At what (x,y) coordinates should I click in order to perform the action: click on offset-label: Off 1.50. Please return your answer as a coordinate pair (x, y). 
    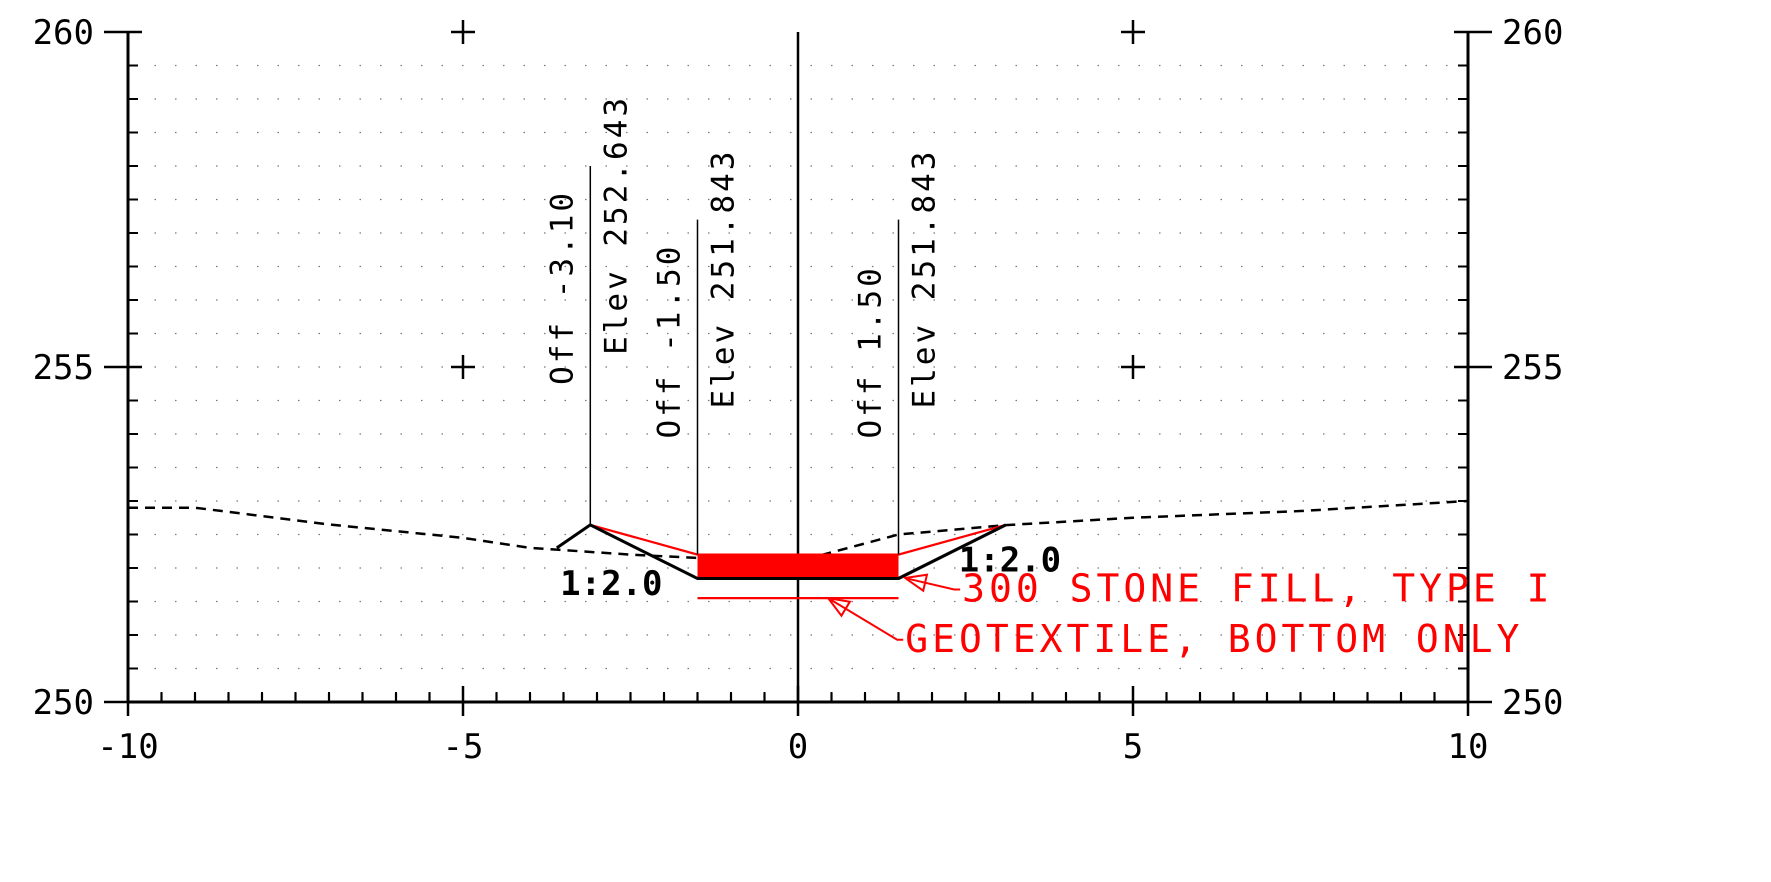
    Looking at the image, I should click on (871, 351).